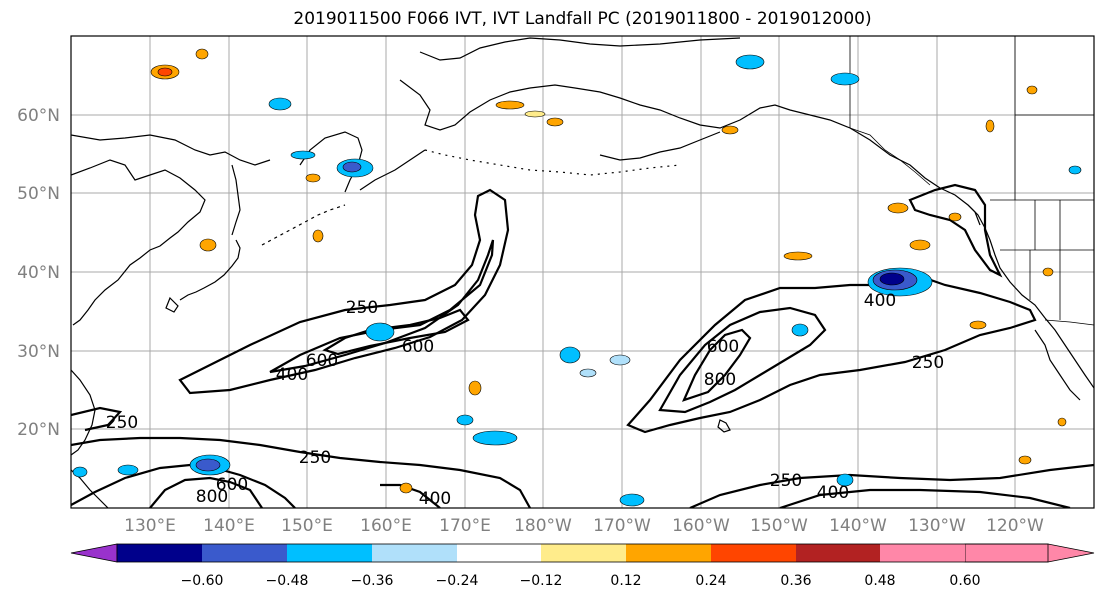 Image resolution: width=1105 pixels, height=601 pixels. Describe the element at coordinates (386, 526) in the screenshot. I see `lon-label: 160°E` at that location.